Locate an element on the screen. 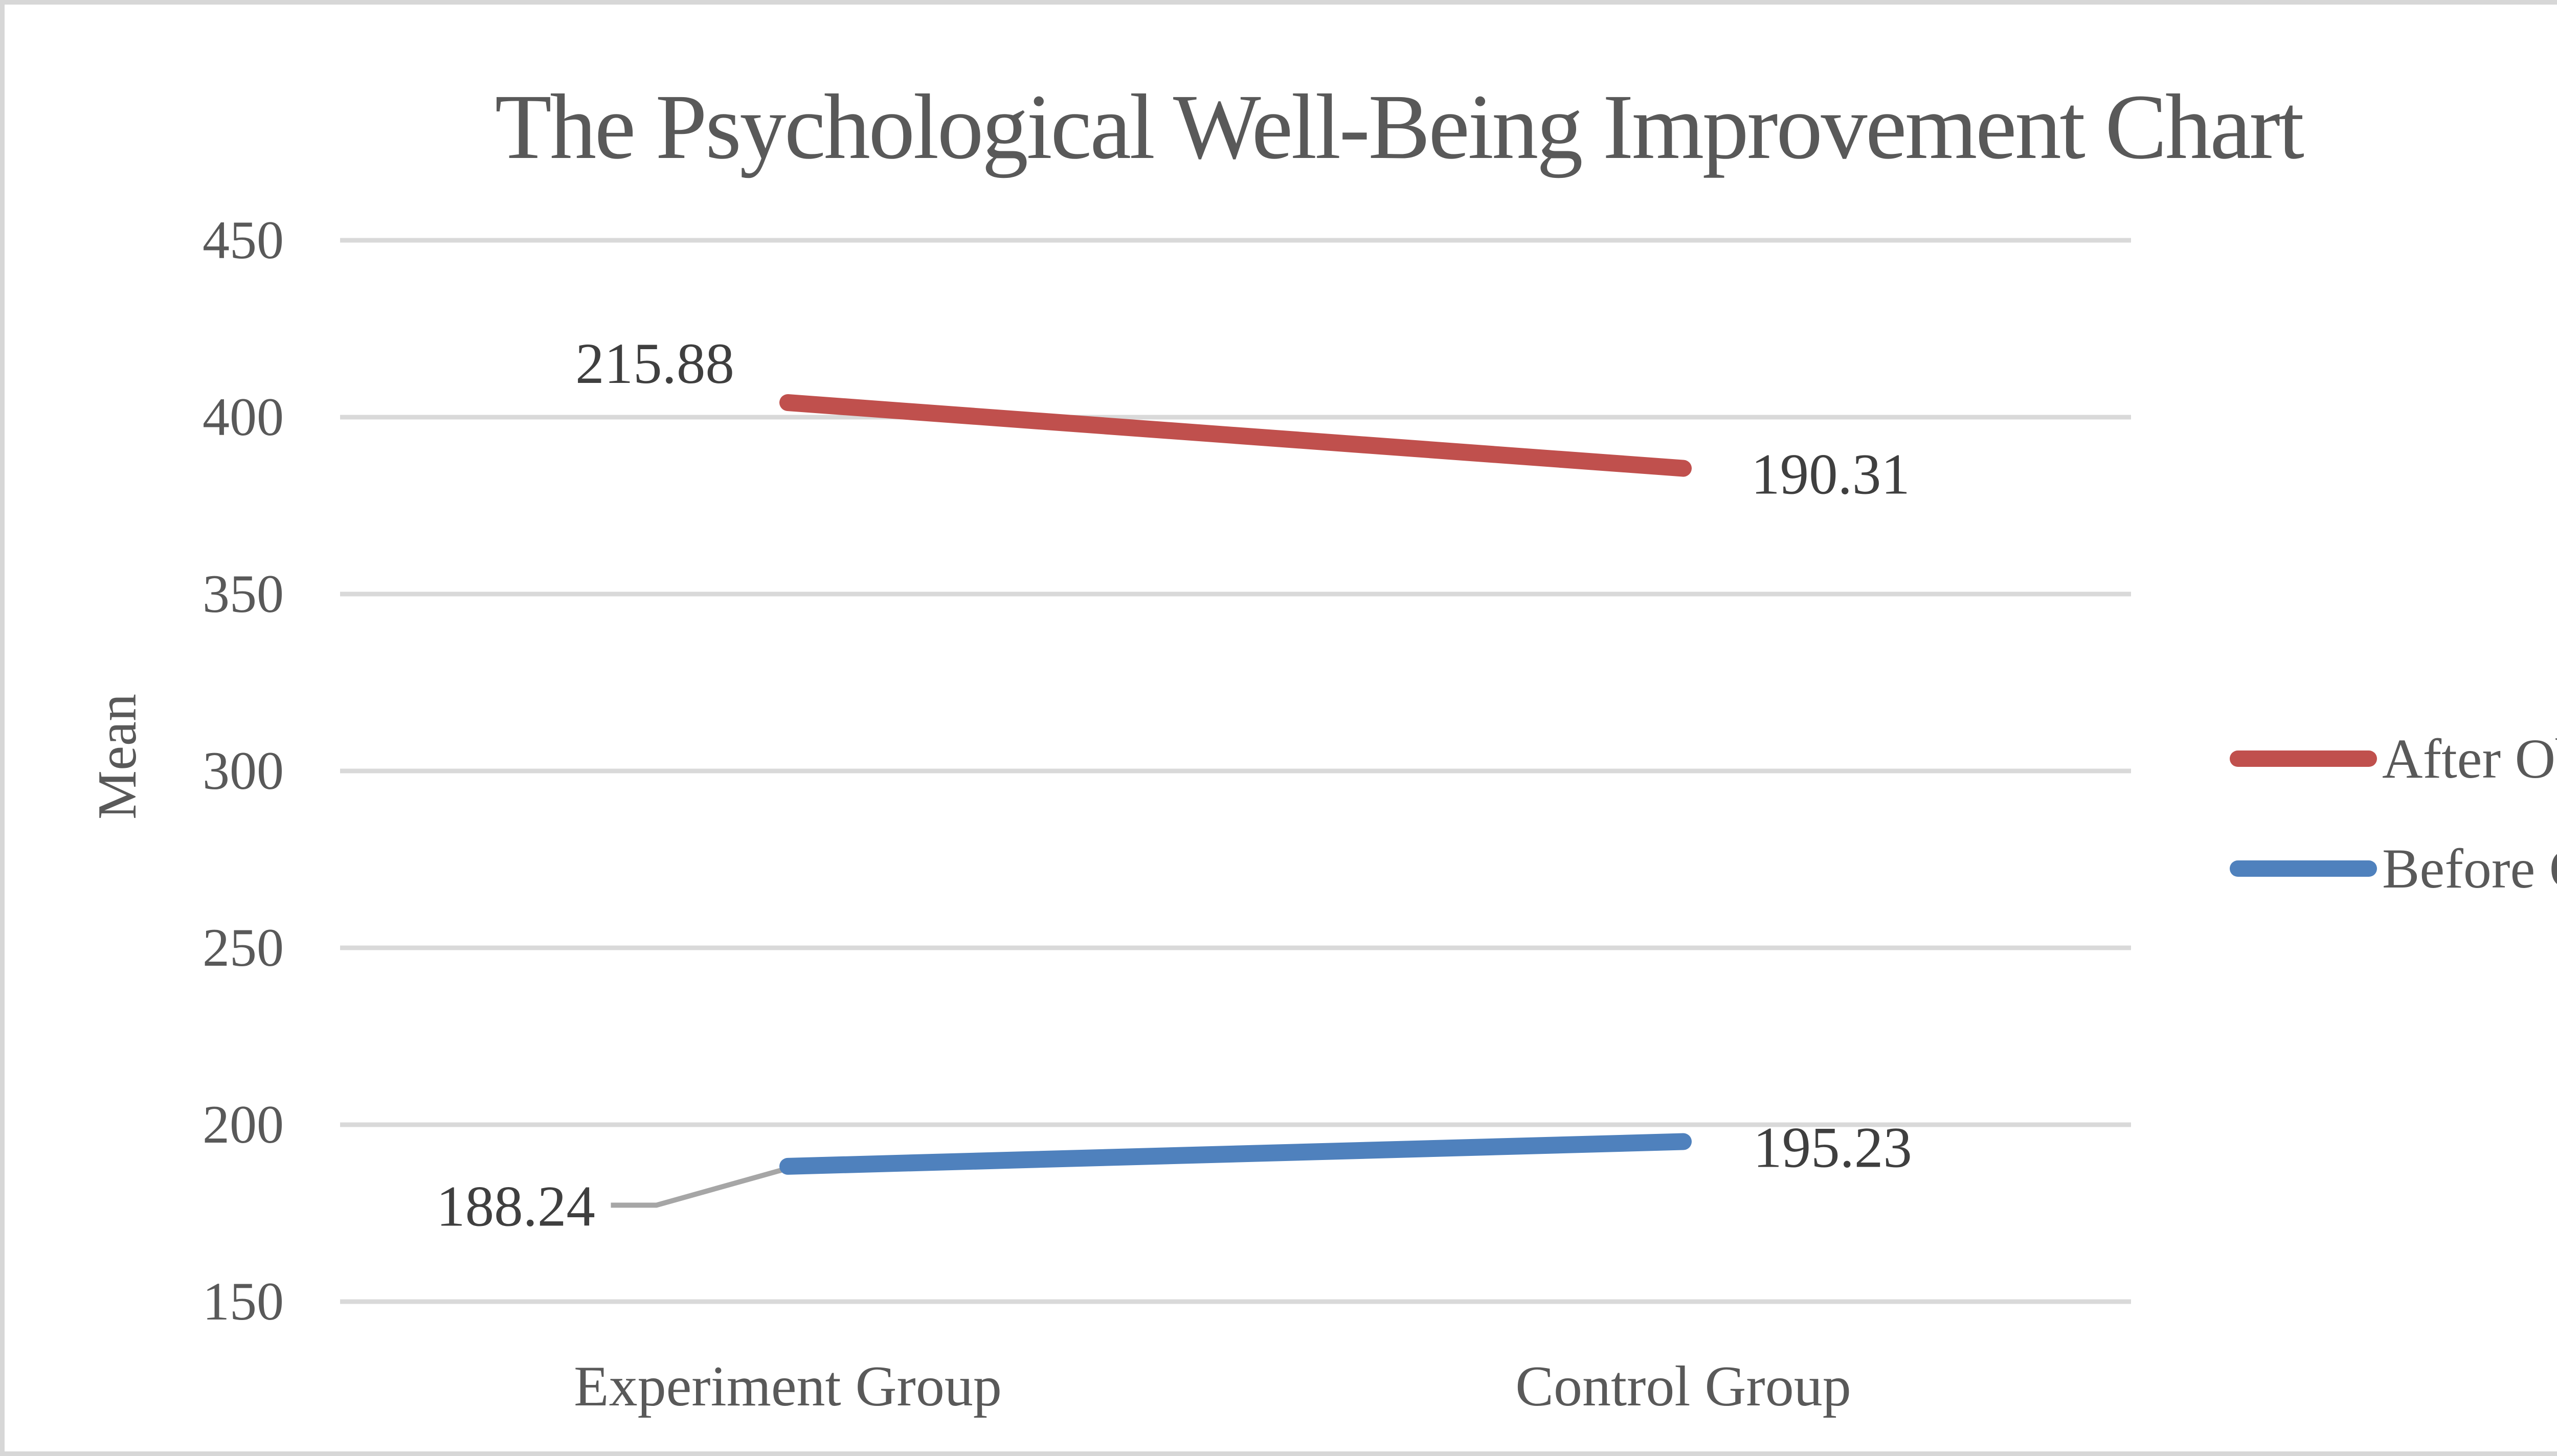  y-tick-label: 150 is located at coordinates (243, 1301).